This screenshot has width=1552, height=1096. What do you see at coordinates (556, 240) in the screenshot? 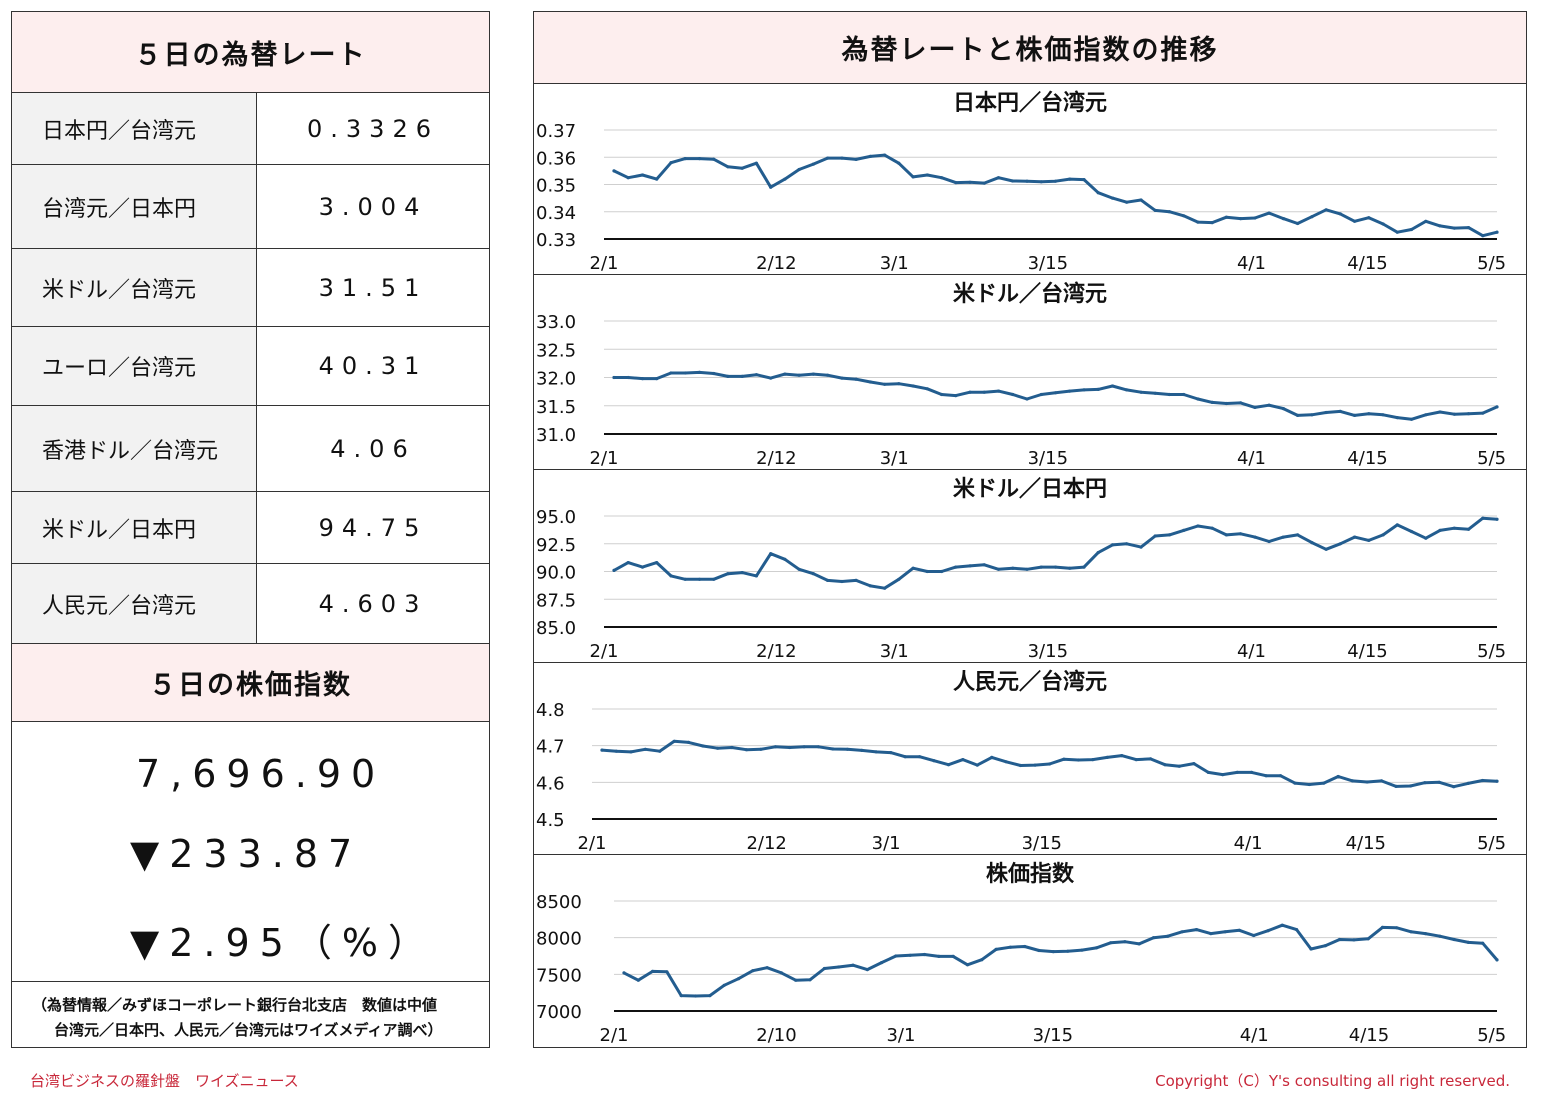
I see `y-tick-label: 0.33` at bounding box center [556, 240].